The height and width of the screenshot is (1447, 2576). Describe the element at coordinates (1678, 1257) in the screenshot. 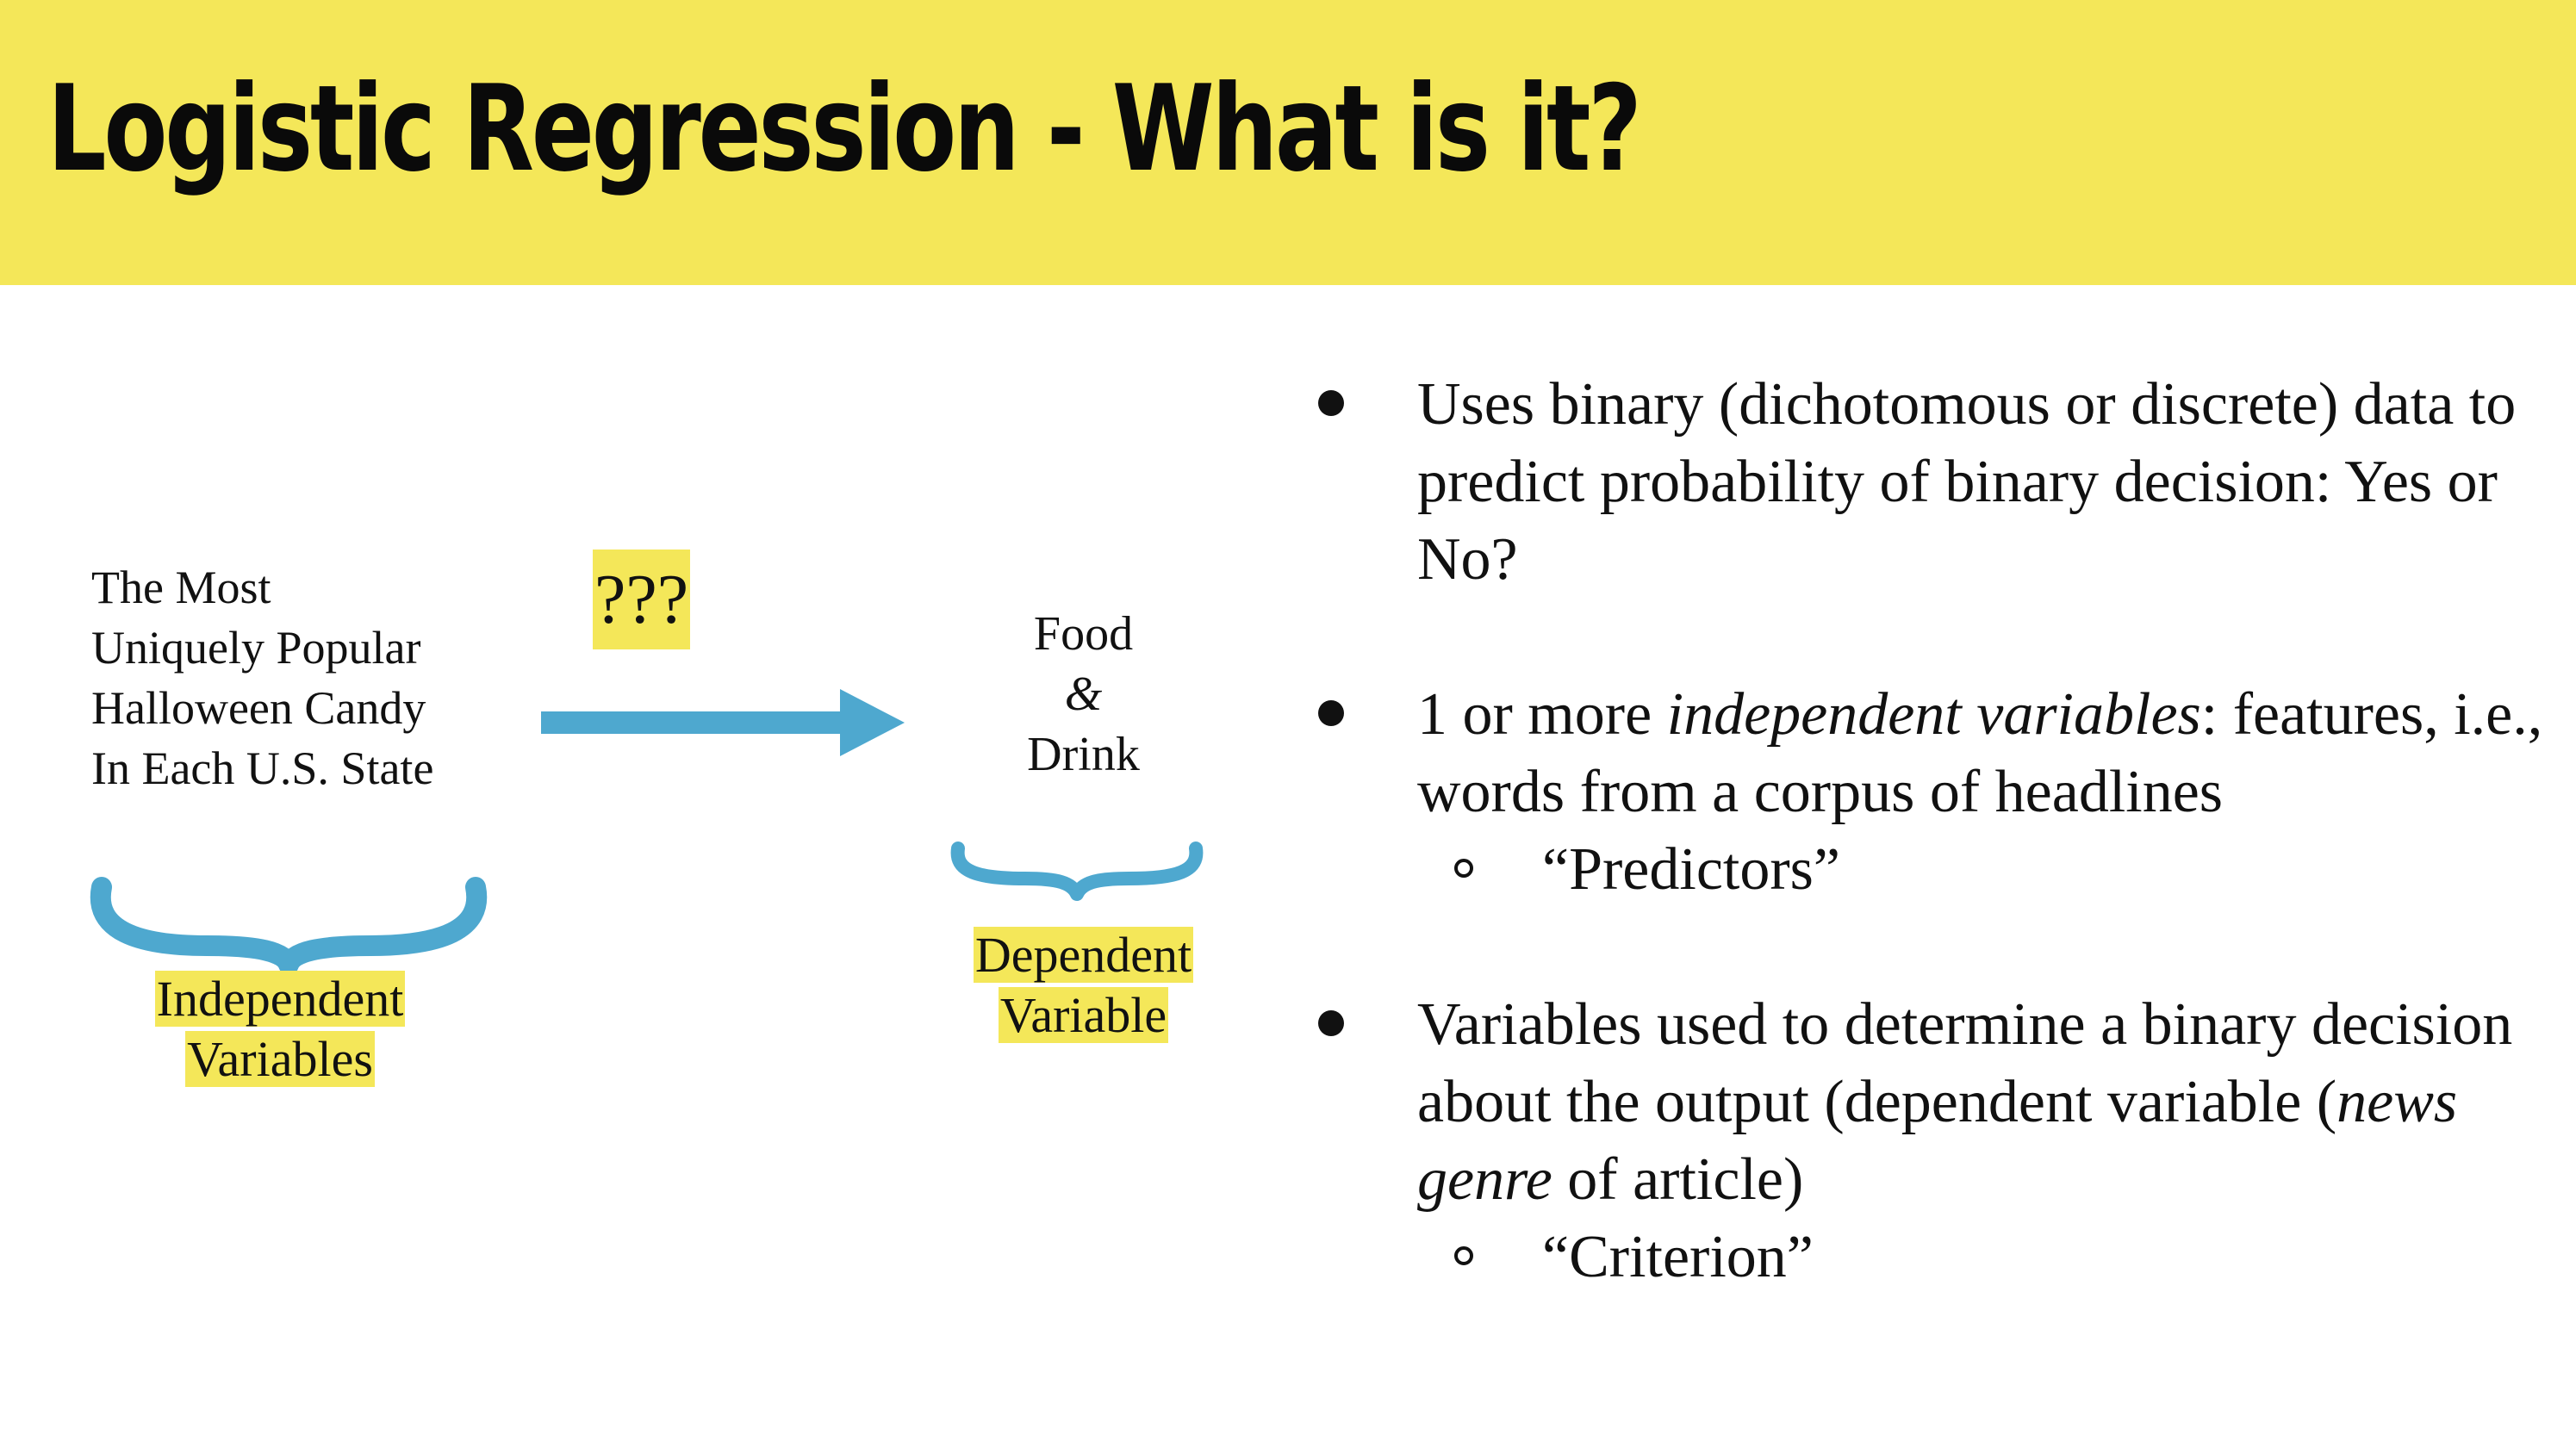

I see `sub-bullet-text: “Criterion”` at that location.